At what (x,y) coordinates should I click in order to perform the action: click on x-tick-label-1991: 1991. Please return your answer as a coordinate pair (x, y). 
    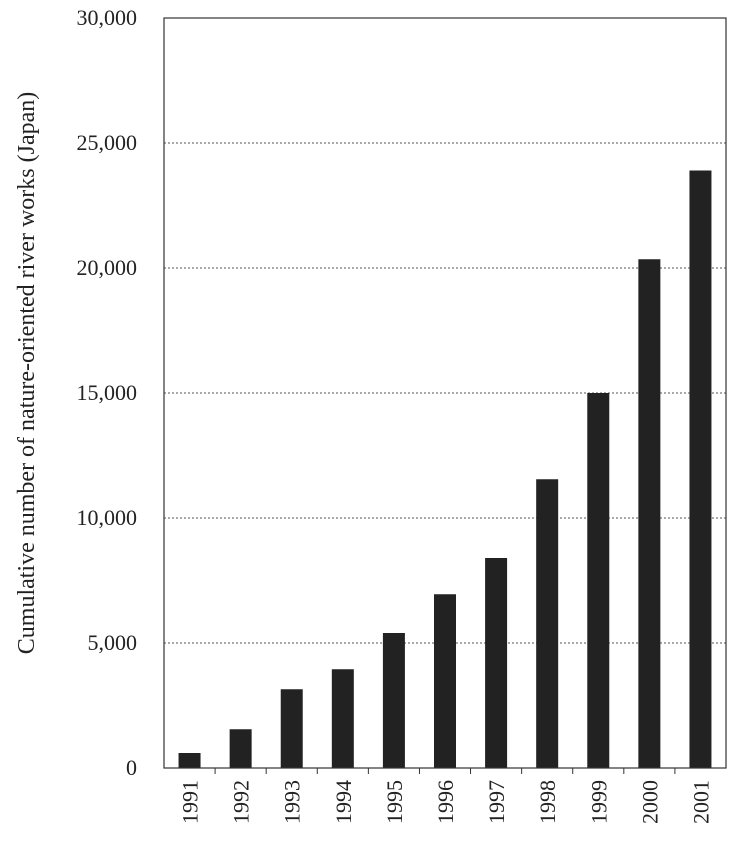
    Looking at the image, I should click on (190, 802).